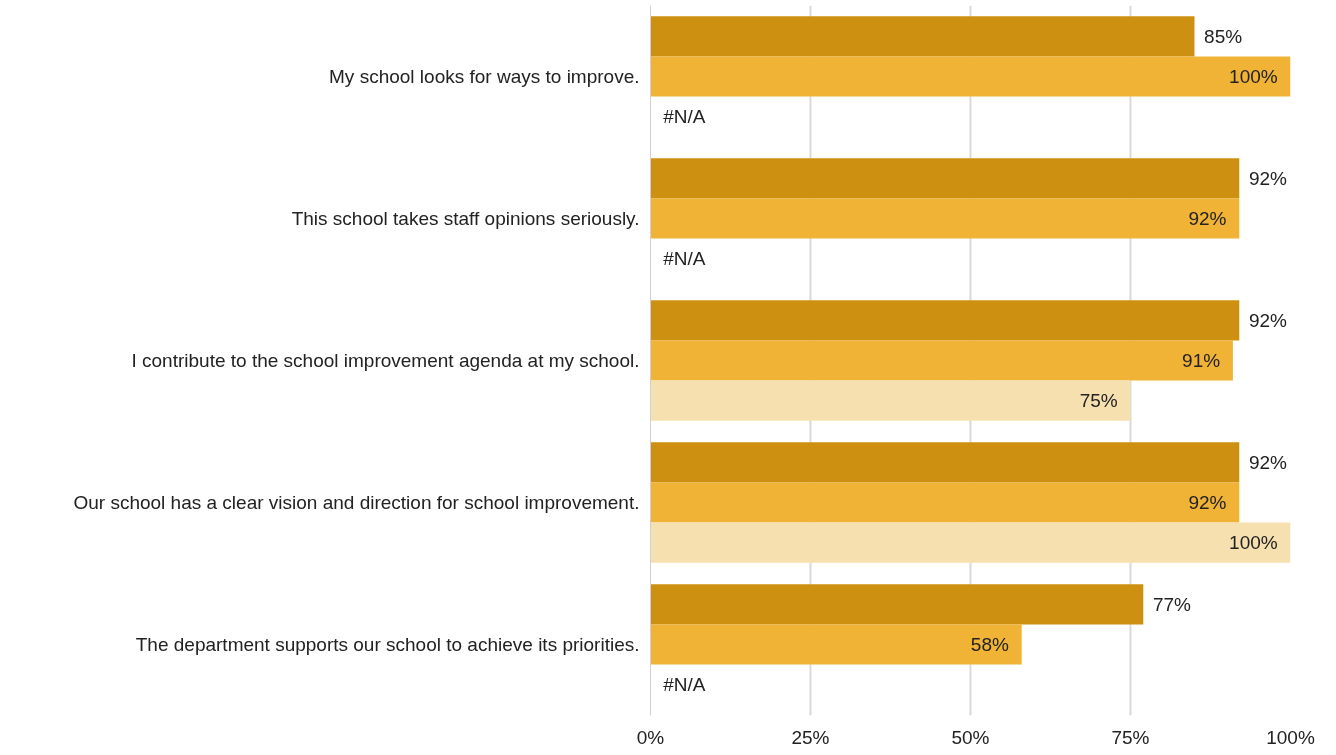 The height and width of the screenshot is (755, 1336). Describe the element at coordinates (1172, 604) in the screenshot. I see `data-label: 77%` at that location.